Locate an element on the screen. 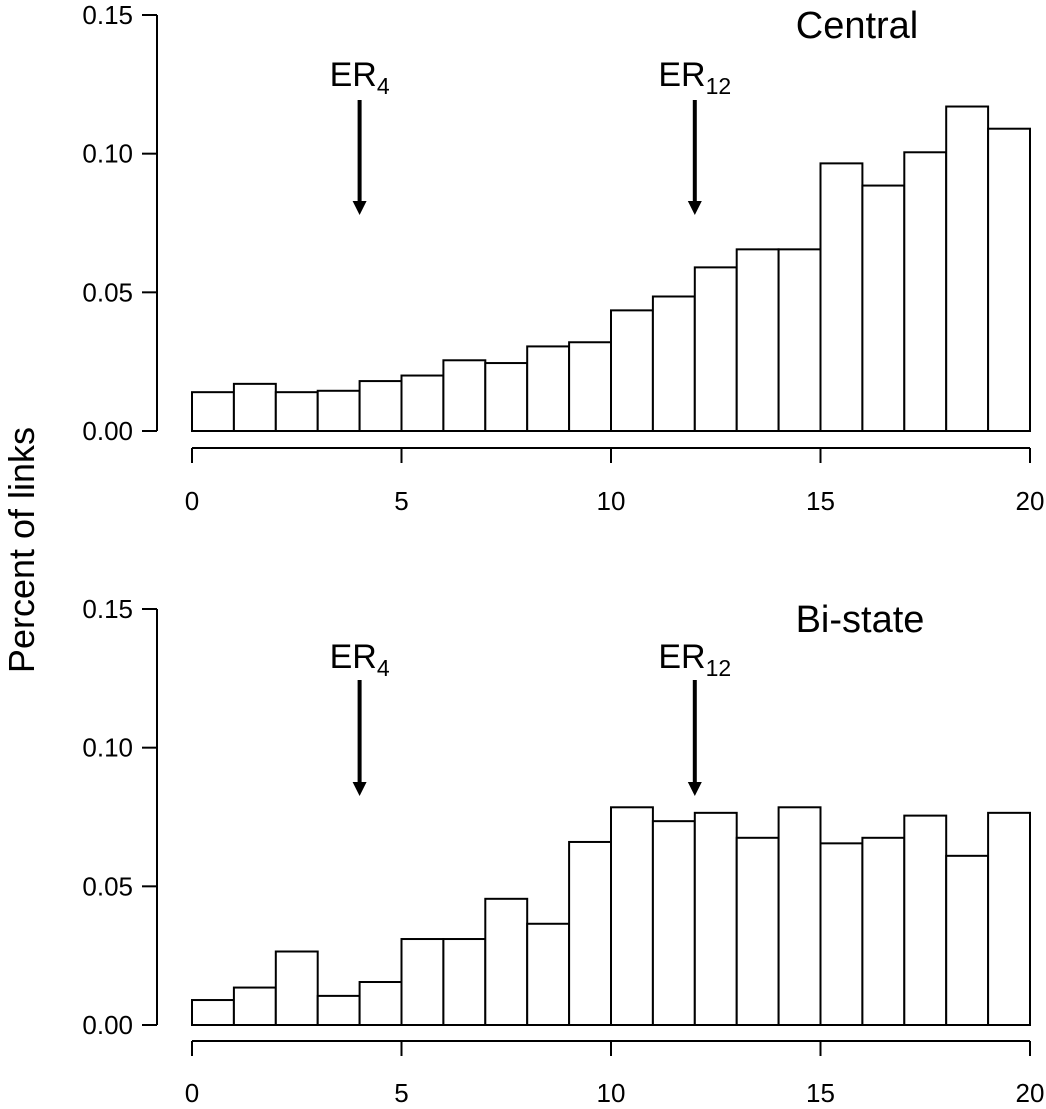 This screenshot has width=1046, height=1109. panel-title: Central is located at coordinates (857, 26).